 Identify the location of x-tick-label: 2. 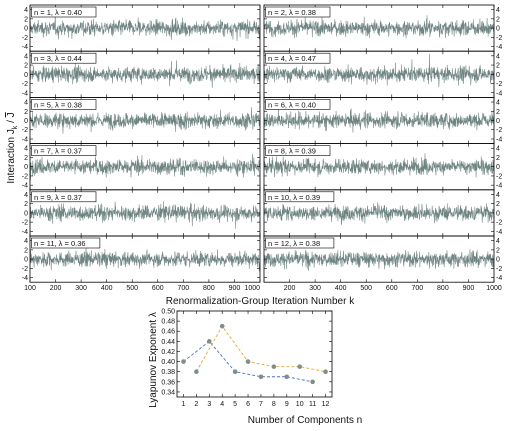
(196, 404).